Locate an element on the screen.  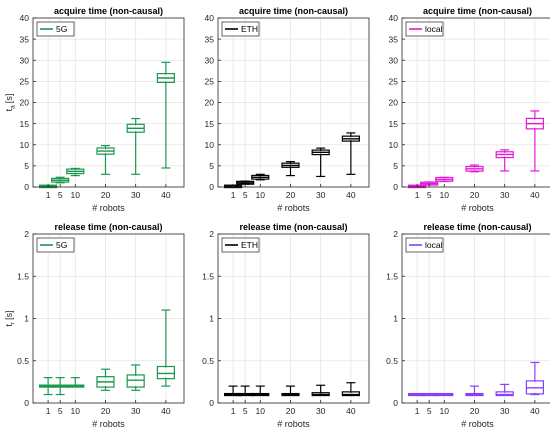
legend-label: local is located at coordinates (434, 245).